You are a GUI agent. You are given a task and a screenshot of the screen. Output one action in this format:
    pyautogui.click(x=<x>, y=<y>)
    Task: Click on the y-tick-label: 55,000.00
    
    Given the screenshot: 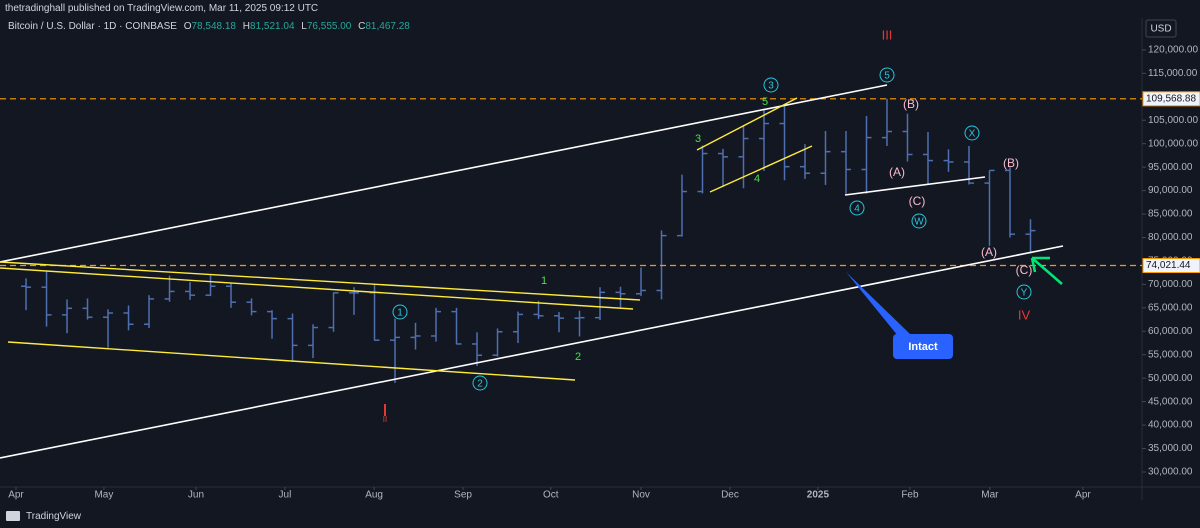 What is the action you would take?
    pyautogui.click(x=1170, y=354)
    